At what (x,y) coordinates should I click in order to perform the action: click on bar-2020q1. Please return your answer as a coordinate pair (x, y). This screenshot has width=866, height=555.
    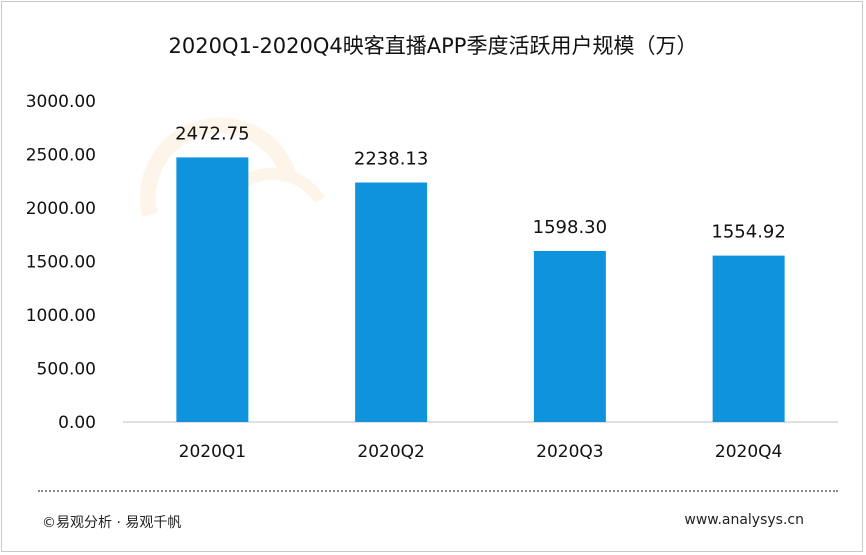
    Looking at the image, I should click on (212, 289).